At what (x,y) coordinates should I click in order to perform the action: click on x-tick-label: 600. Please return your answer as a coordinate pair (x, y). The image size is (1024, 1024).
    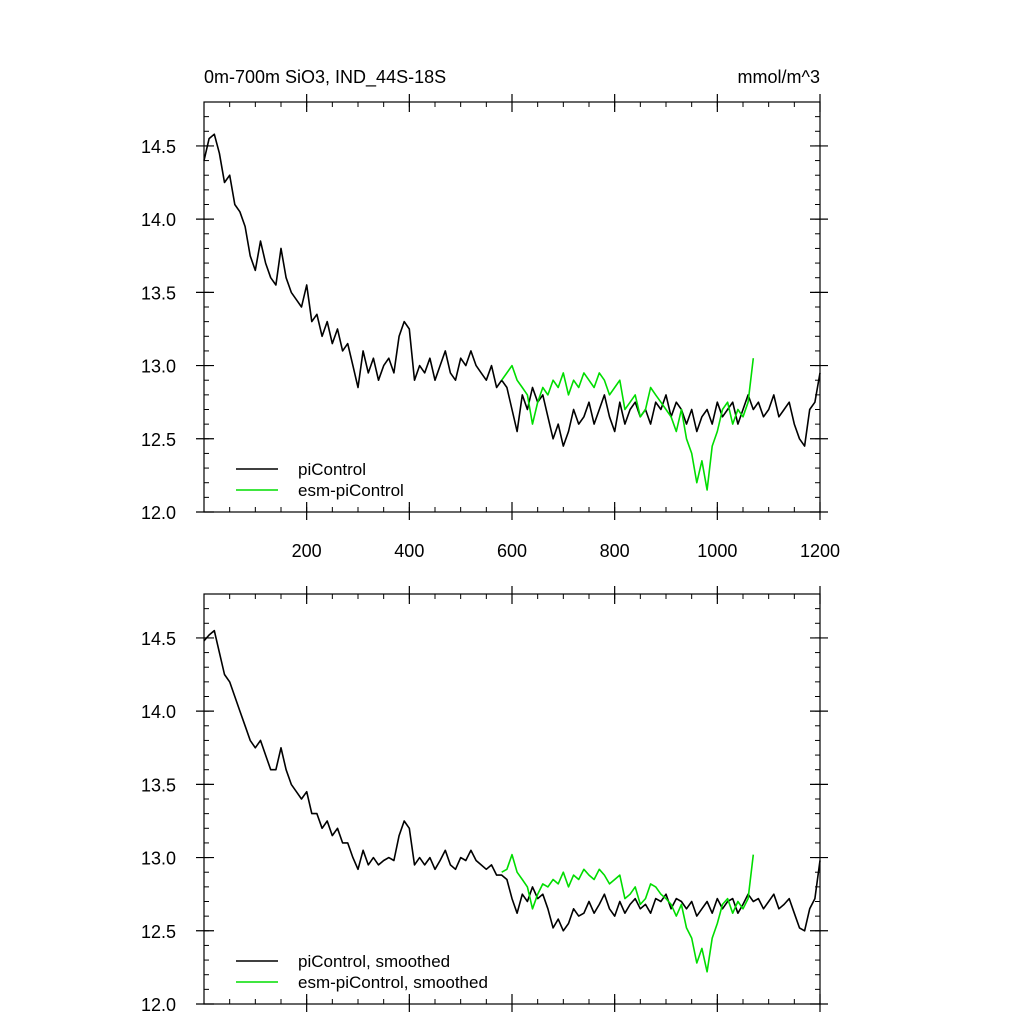
    Looking at the image, I should click on (512, 551).